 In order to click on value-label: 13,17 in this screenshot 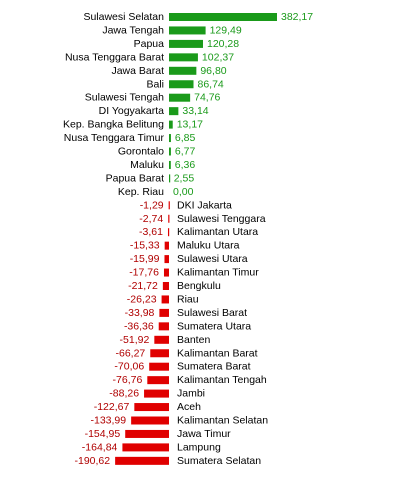, I will do `click(190, 125)`.